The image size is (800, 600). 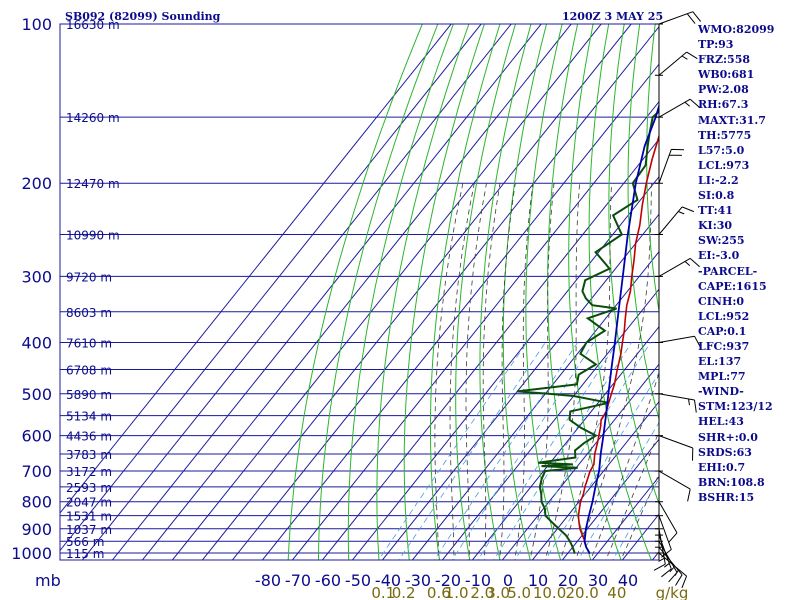 What do you see at coordinates (672, 592) in the screenshot?
I see `mixing-ratio-unit: g/kg` at bounding box center [672, 592].